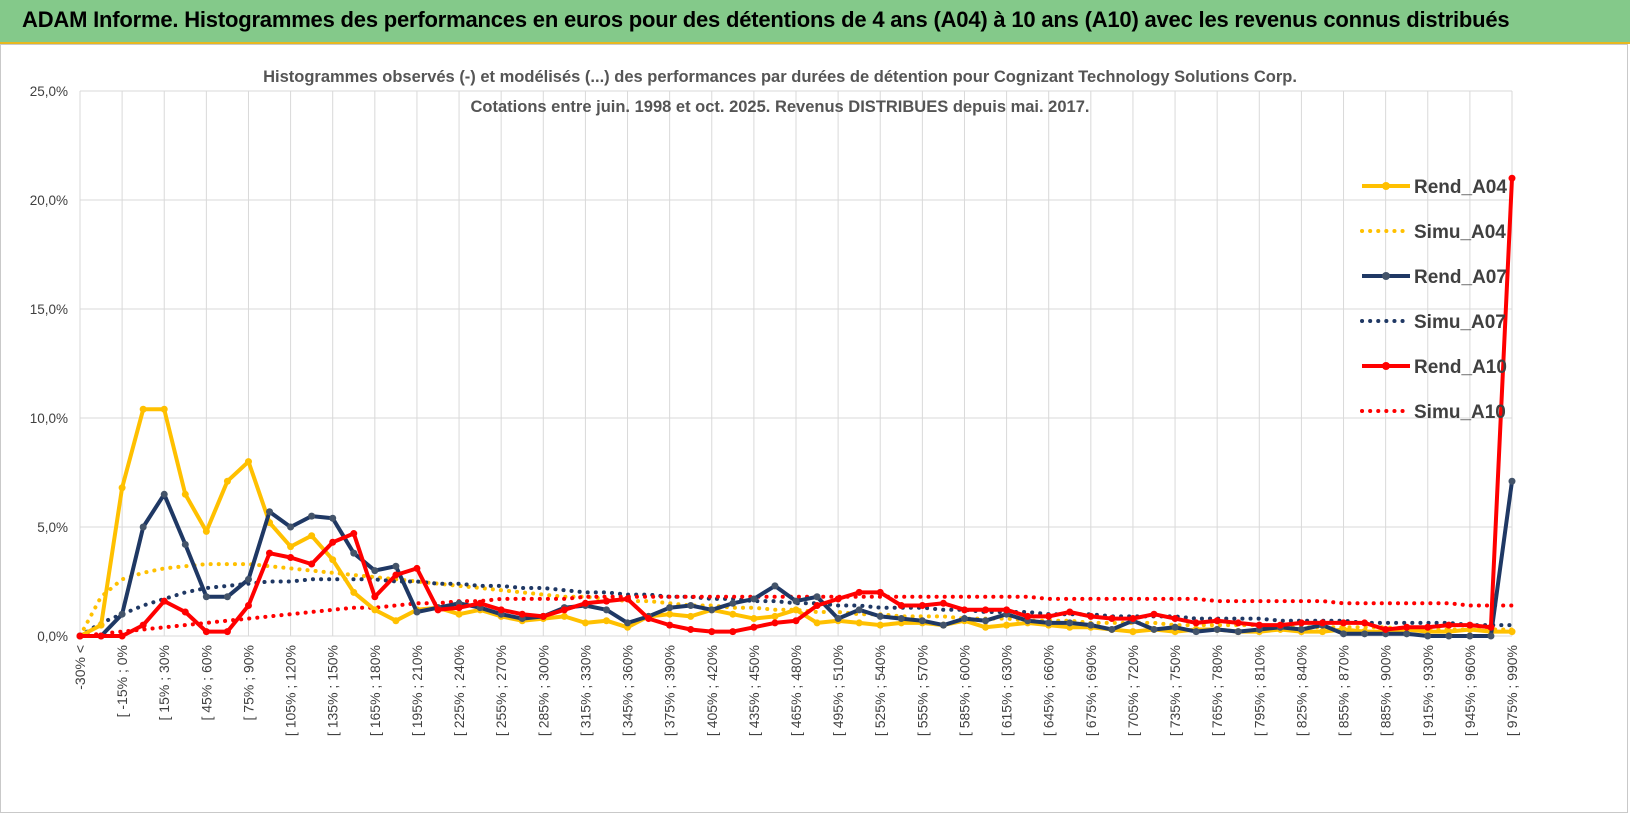 This screenshot has width=1630, height=815. Describe the element at coordinates (1470, 690) in the screenshot. I see `x-tick-label: [ 945% ; 960%` at that location.